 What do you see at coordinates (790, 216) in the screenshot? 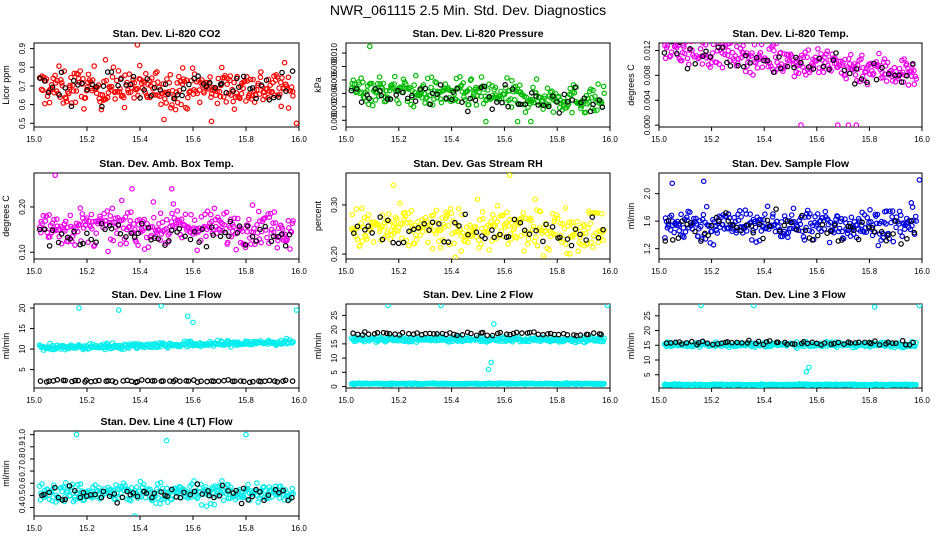
I see `plot-frame` at bounding box center [790, 216].